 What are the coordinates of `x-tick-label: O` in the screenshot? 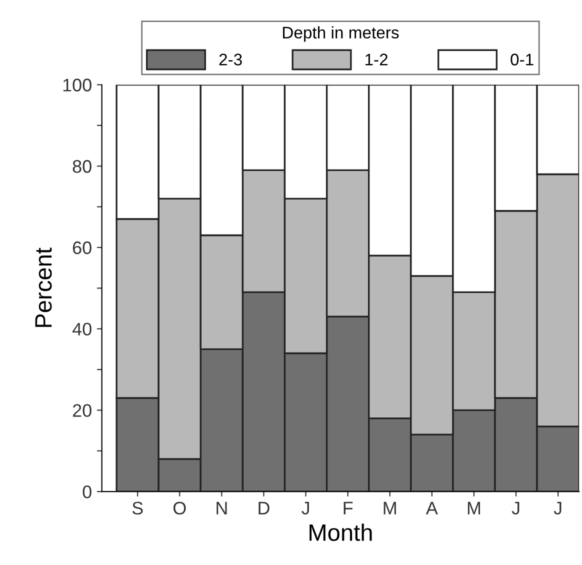 It's located at (179, 508).